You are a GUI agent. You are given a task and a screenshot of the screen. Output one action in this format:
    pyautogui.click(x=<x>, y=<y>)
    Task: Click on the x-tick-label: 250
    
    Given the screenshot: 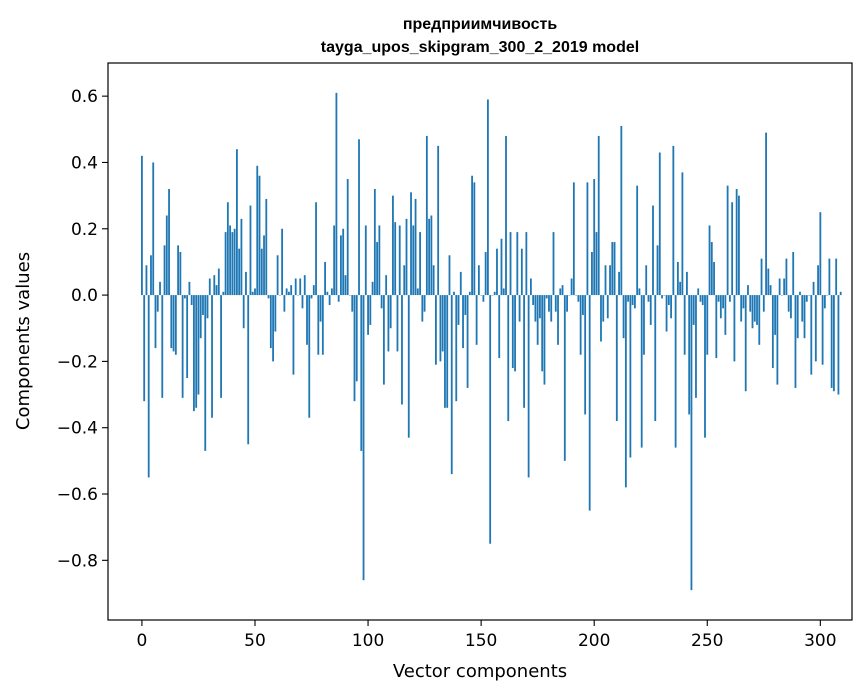 What is the action you would take?
    pyautogui.click(x=707, y=641)
    